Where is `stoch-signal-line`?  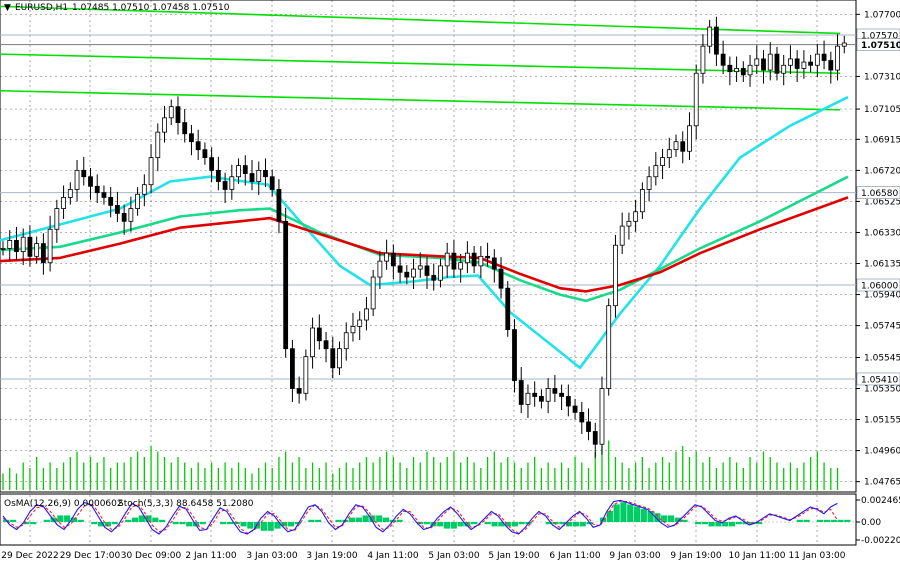 stoch-signal-line is located at coordinates (420, 517).